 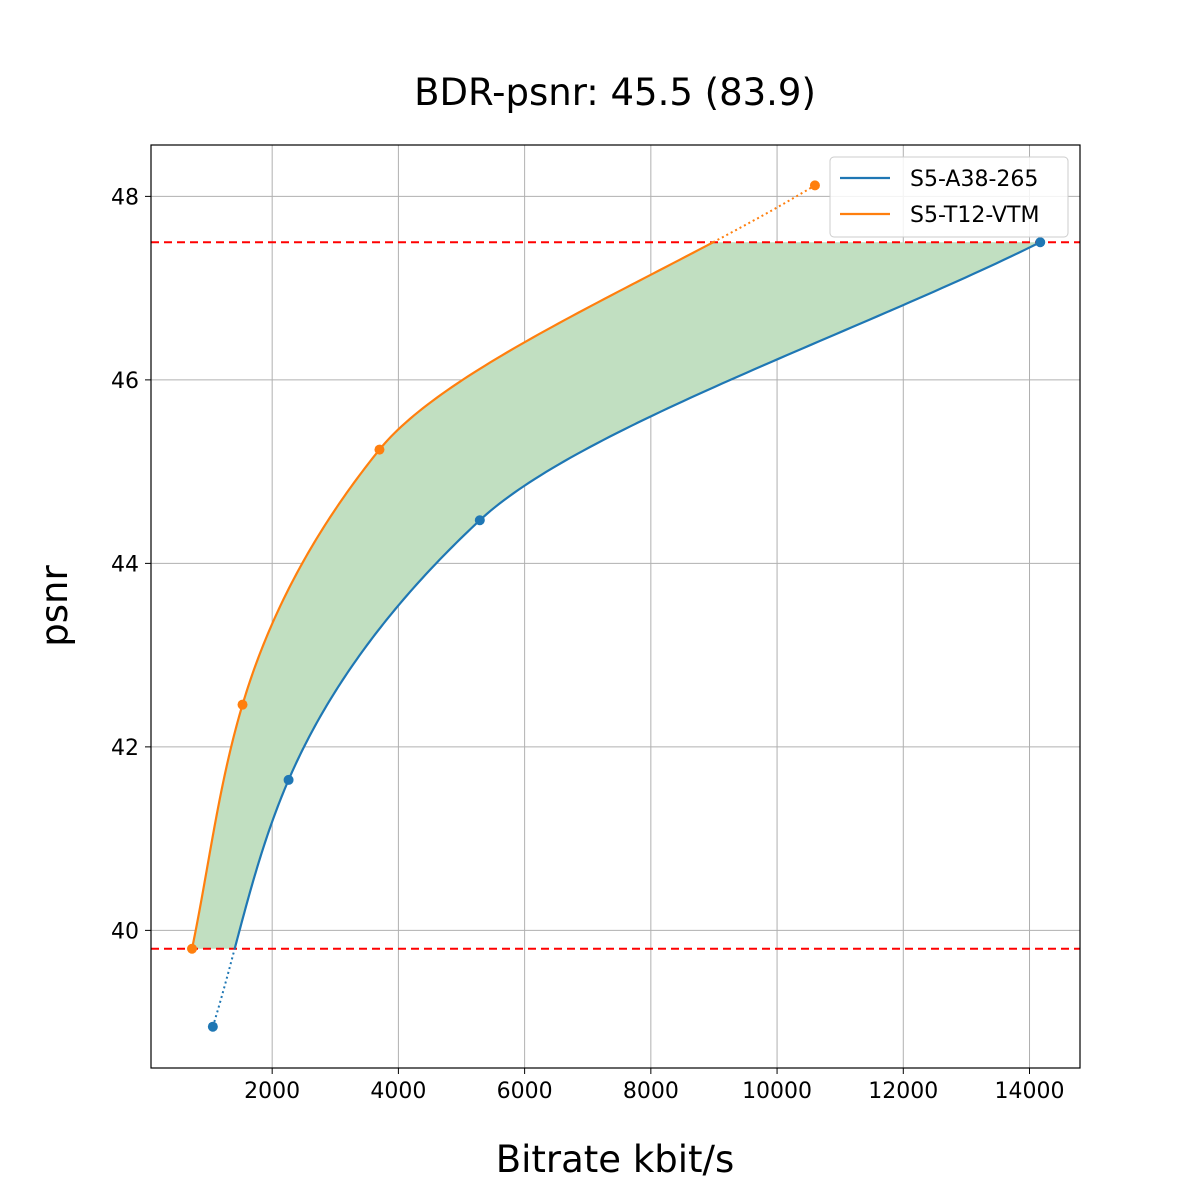 I want to click on y-tick-label: 40, so click(x=125, y=931).